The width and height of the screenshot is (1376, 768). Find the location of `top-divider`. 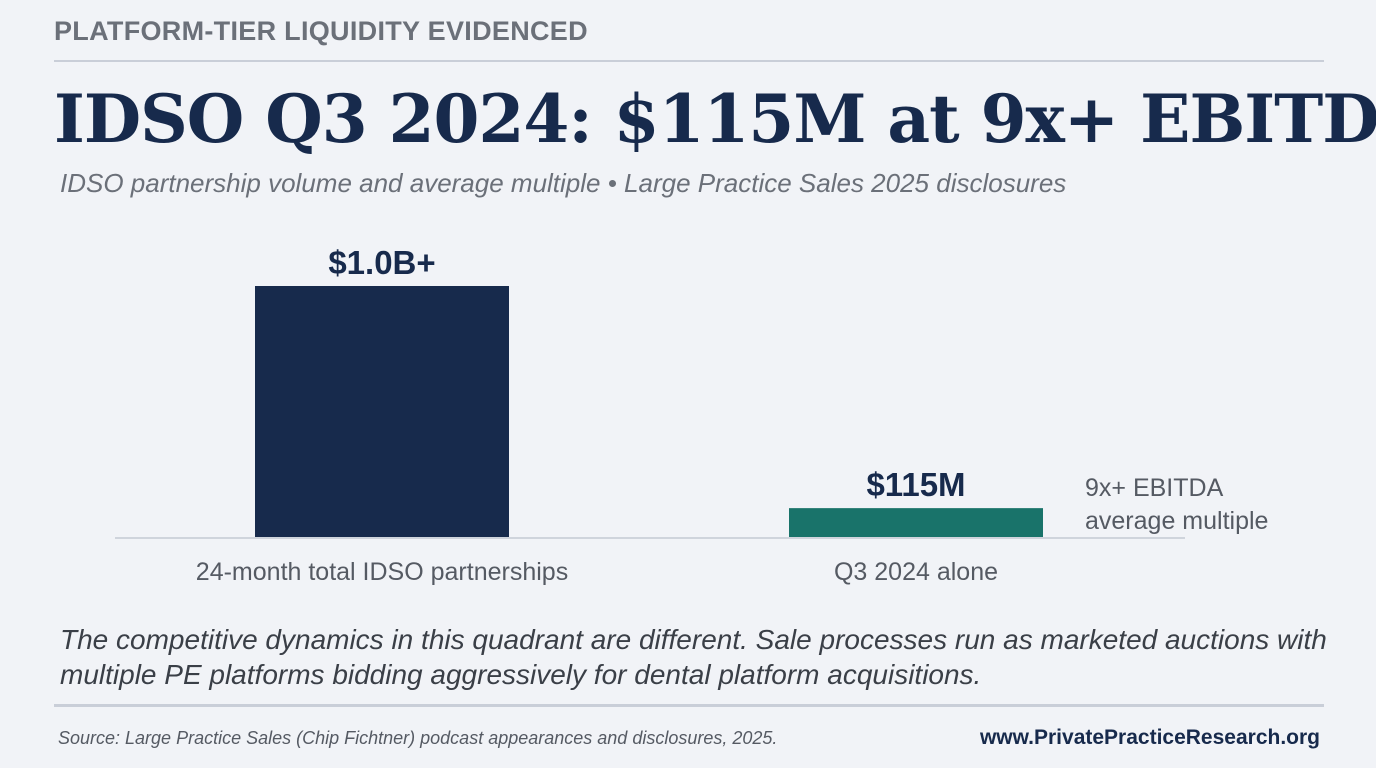

top-divider is located at coordinates (689, 61).